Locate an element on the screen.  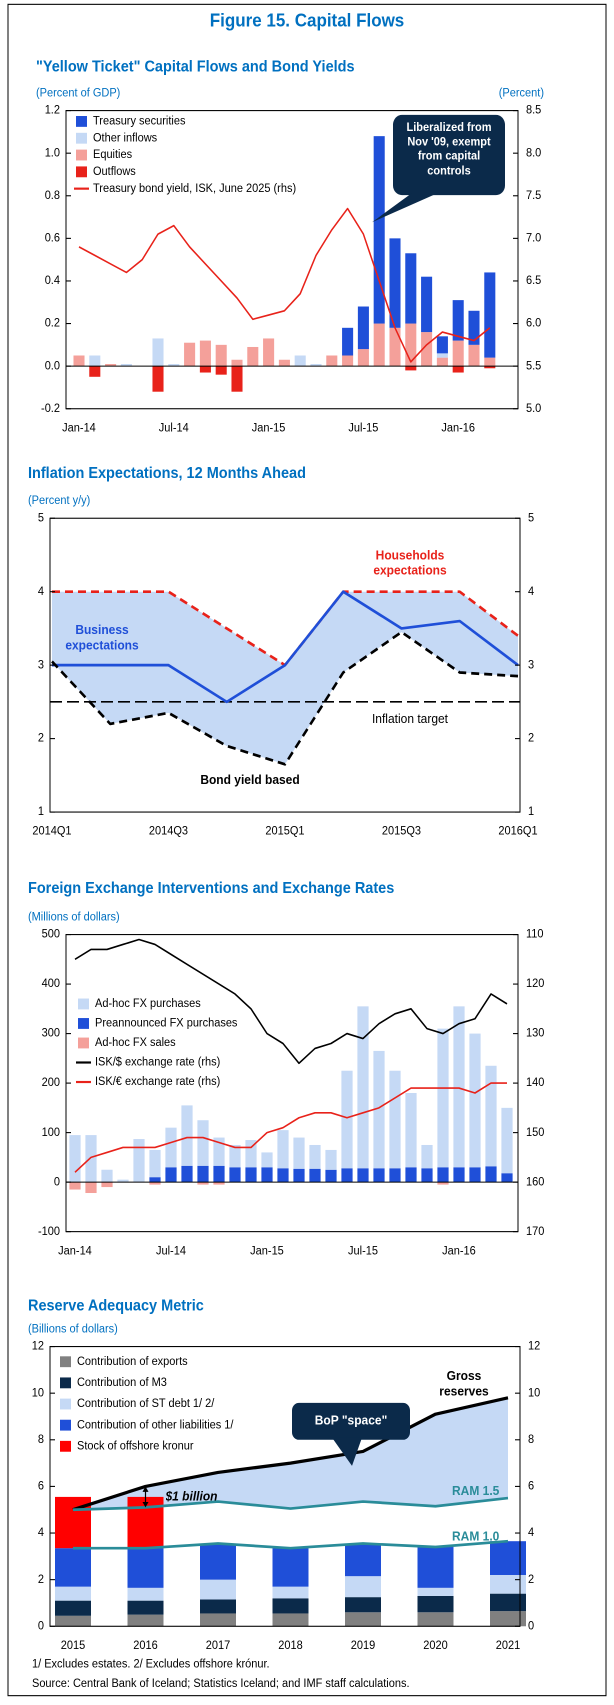
series-label-box: Gross reserves is located at coordinates (463, 1383).